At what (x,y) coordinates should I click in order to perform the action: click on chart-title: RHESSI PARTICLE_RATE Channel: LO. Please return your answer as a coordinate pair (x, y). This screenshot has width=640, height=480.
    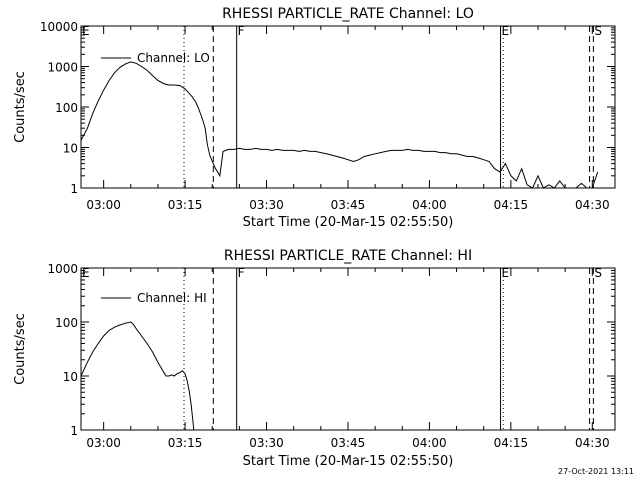
    Looking at the image, I should click on (348, 14).